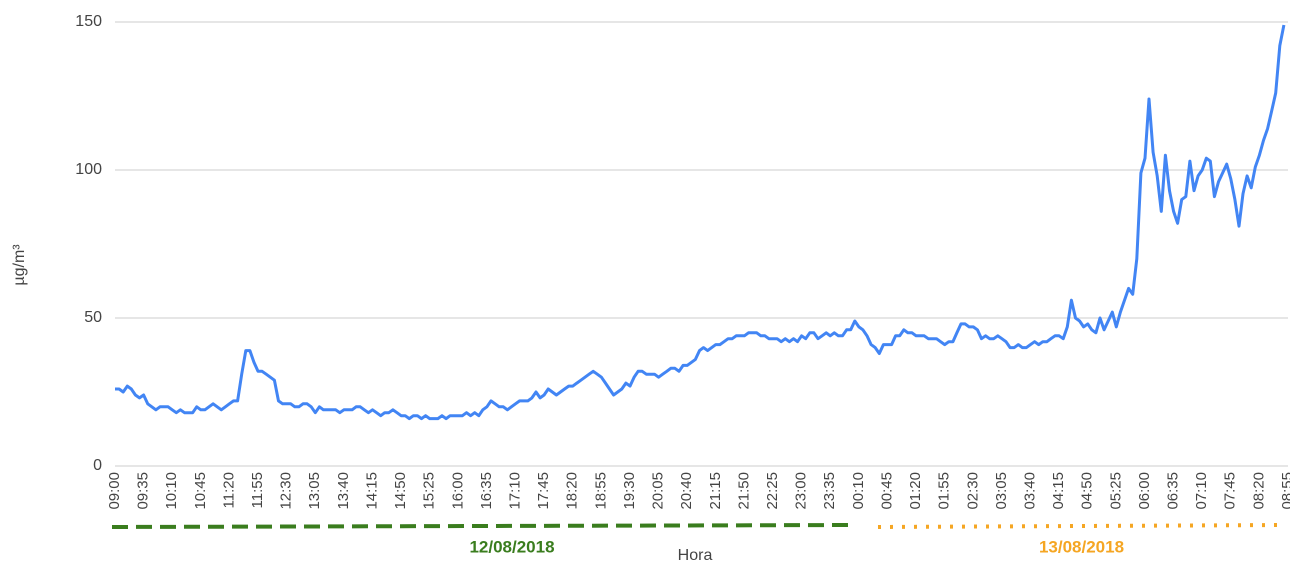 This screenshot has height=564, width=1290. Describe the element at coordinates (543, 491) in the screenshot. I see `x-tick-label: 17:45` at that location.